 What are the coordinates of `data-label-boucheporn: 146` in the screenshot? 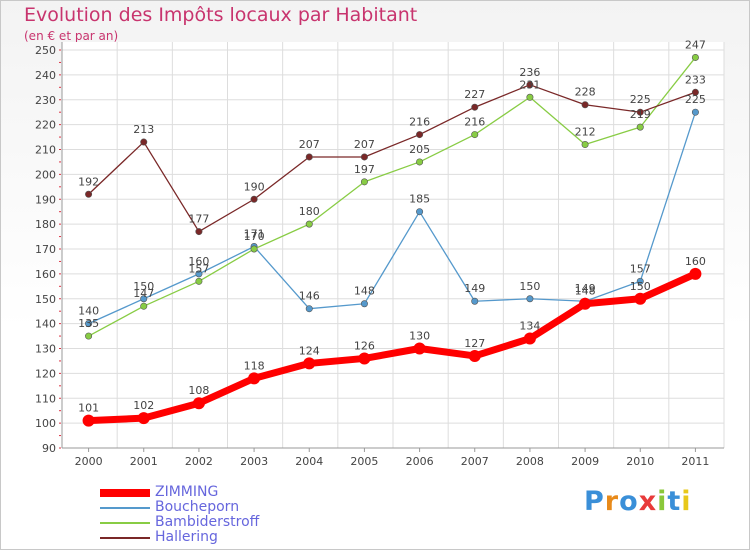 It's located at (309, 296).